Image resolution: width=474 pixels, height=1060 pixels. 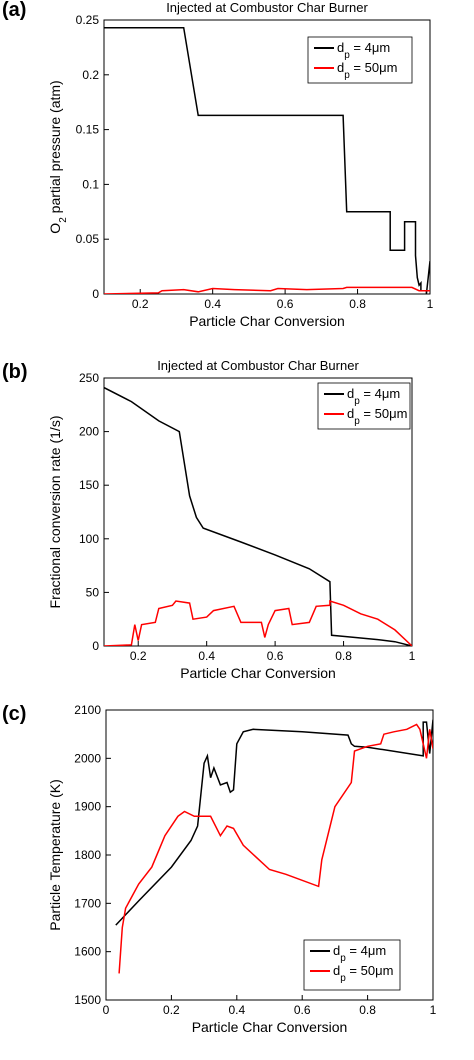 What do you see at coordinates (14, 714) in the screenshot?
I see `panel-label: (c)` at bounding box center [14, 714].